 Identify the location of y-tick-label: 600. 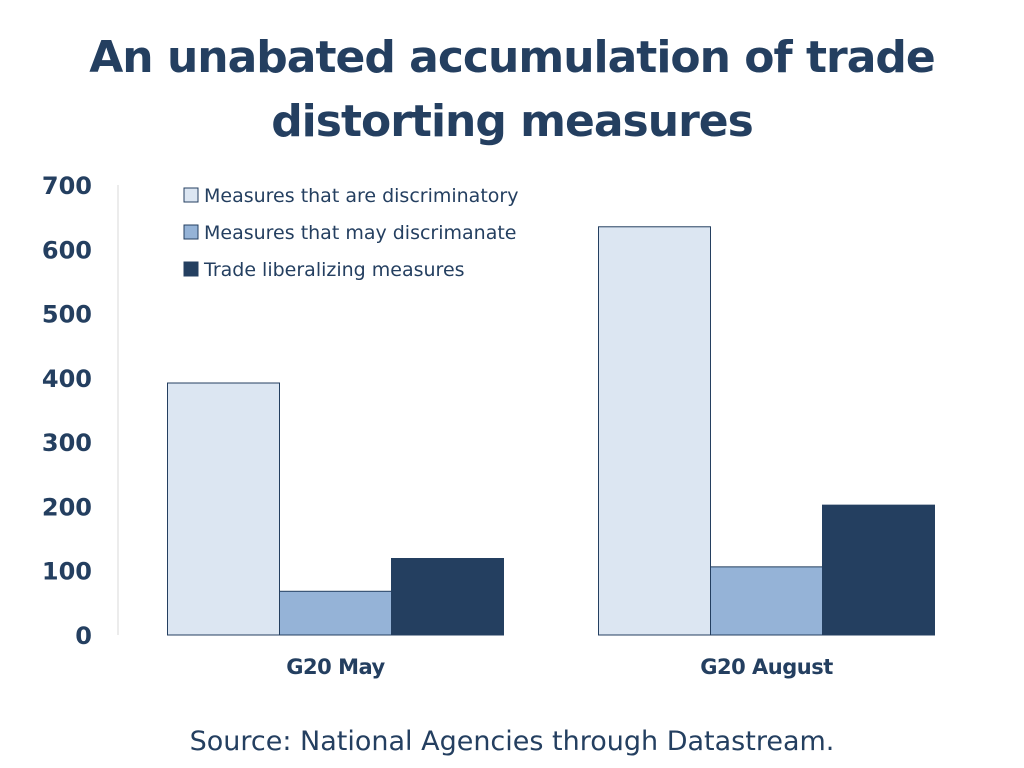
(67, 250).